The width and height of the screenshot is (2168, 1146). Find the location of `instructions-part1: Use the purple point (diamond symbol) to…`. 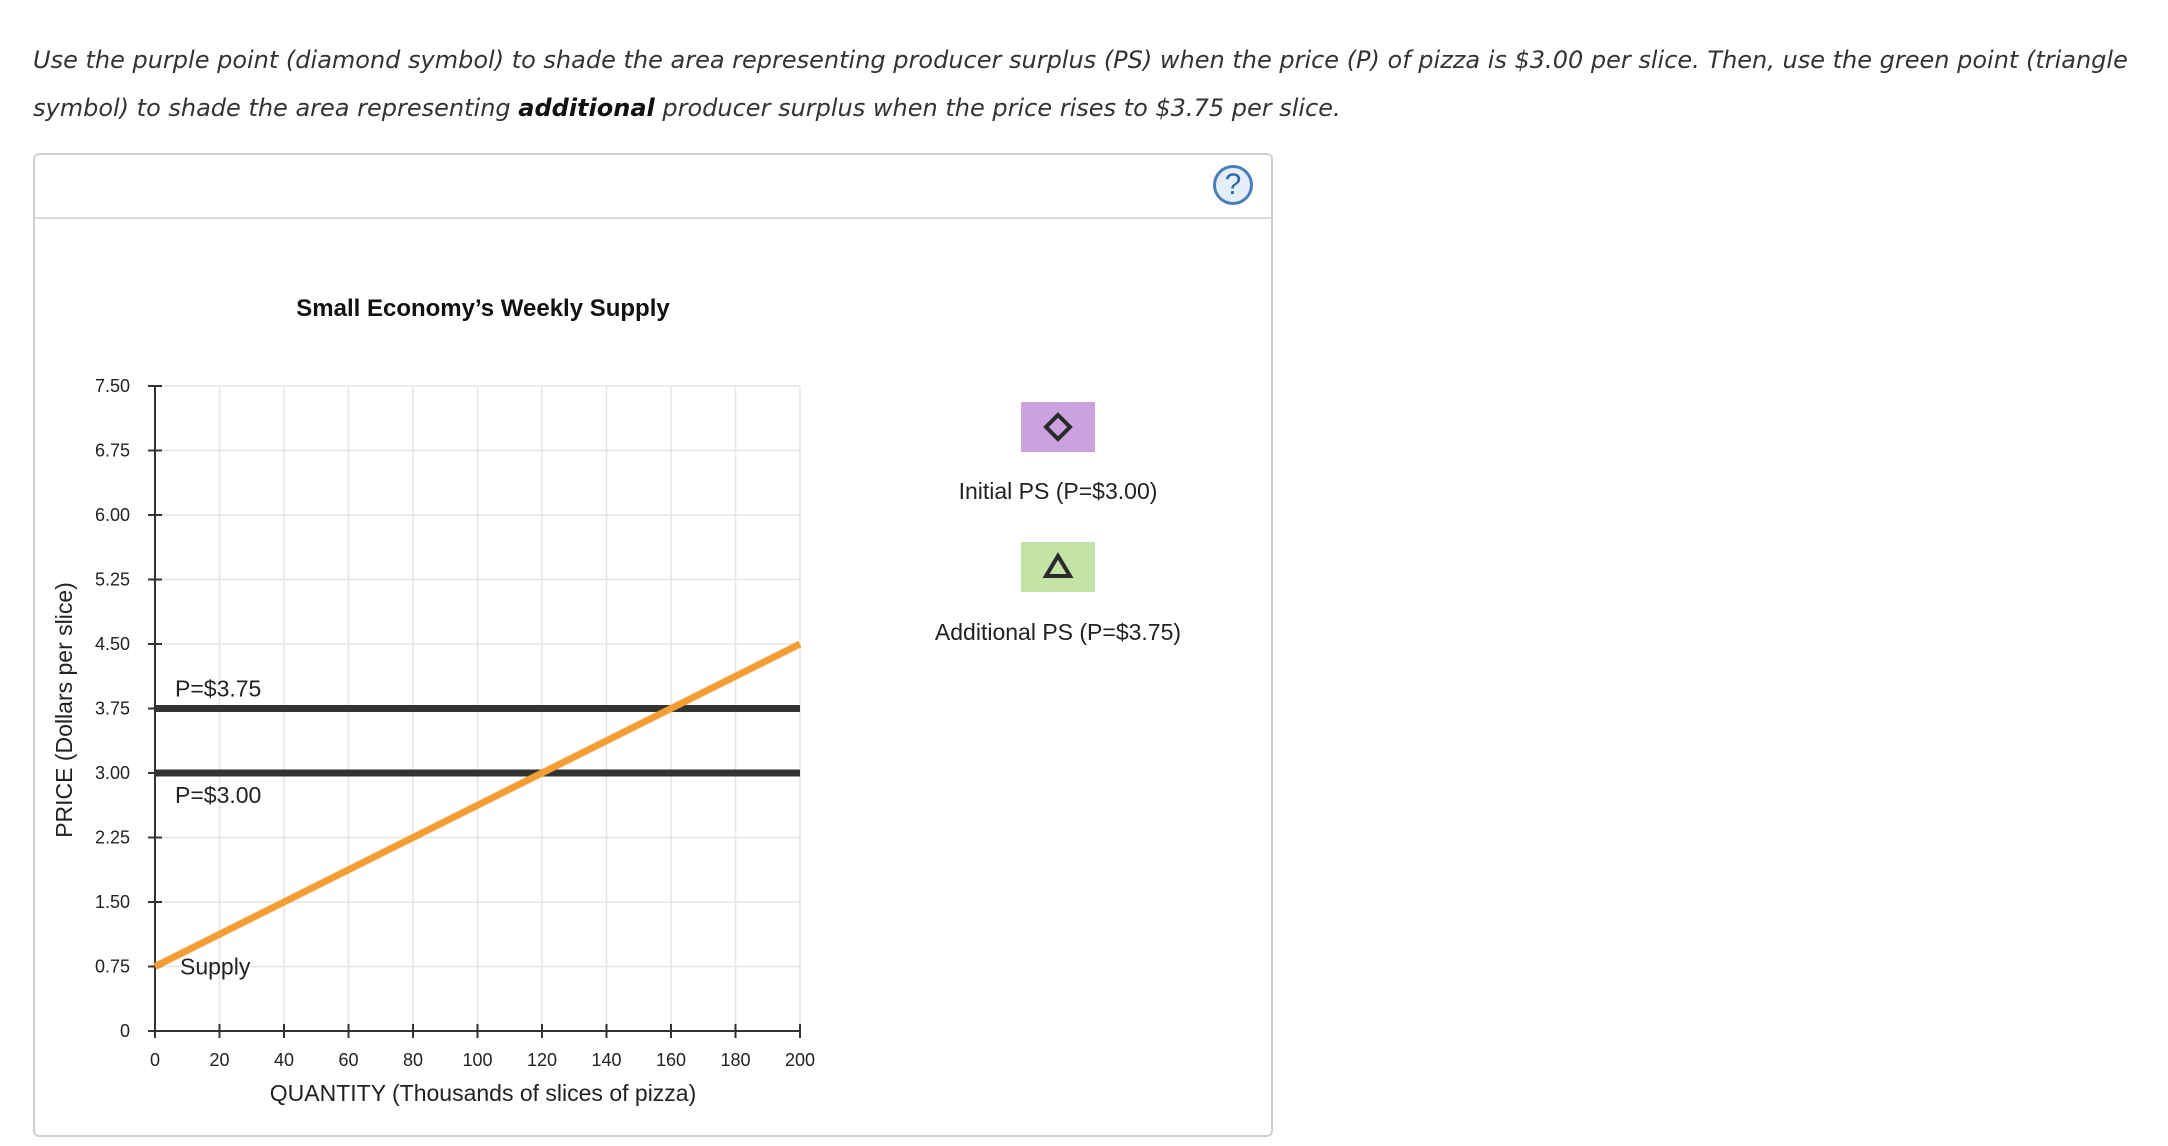

instructions-part1: Use the purple point (diamond symbol) to… is located at coordinates (1080, 84).